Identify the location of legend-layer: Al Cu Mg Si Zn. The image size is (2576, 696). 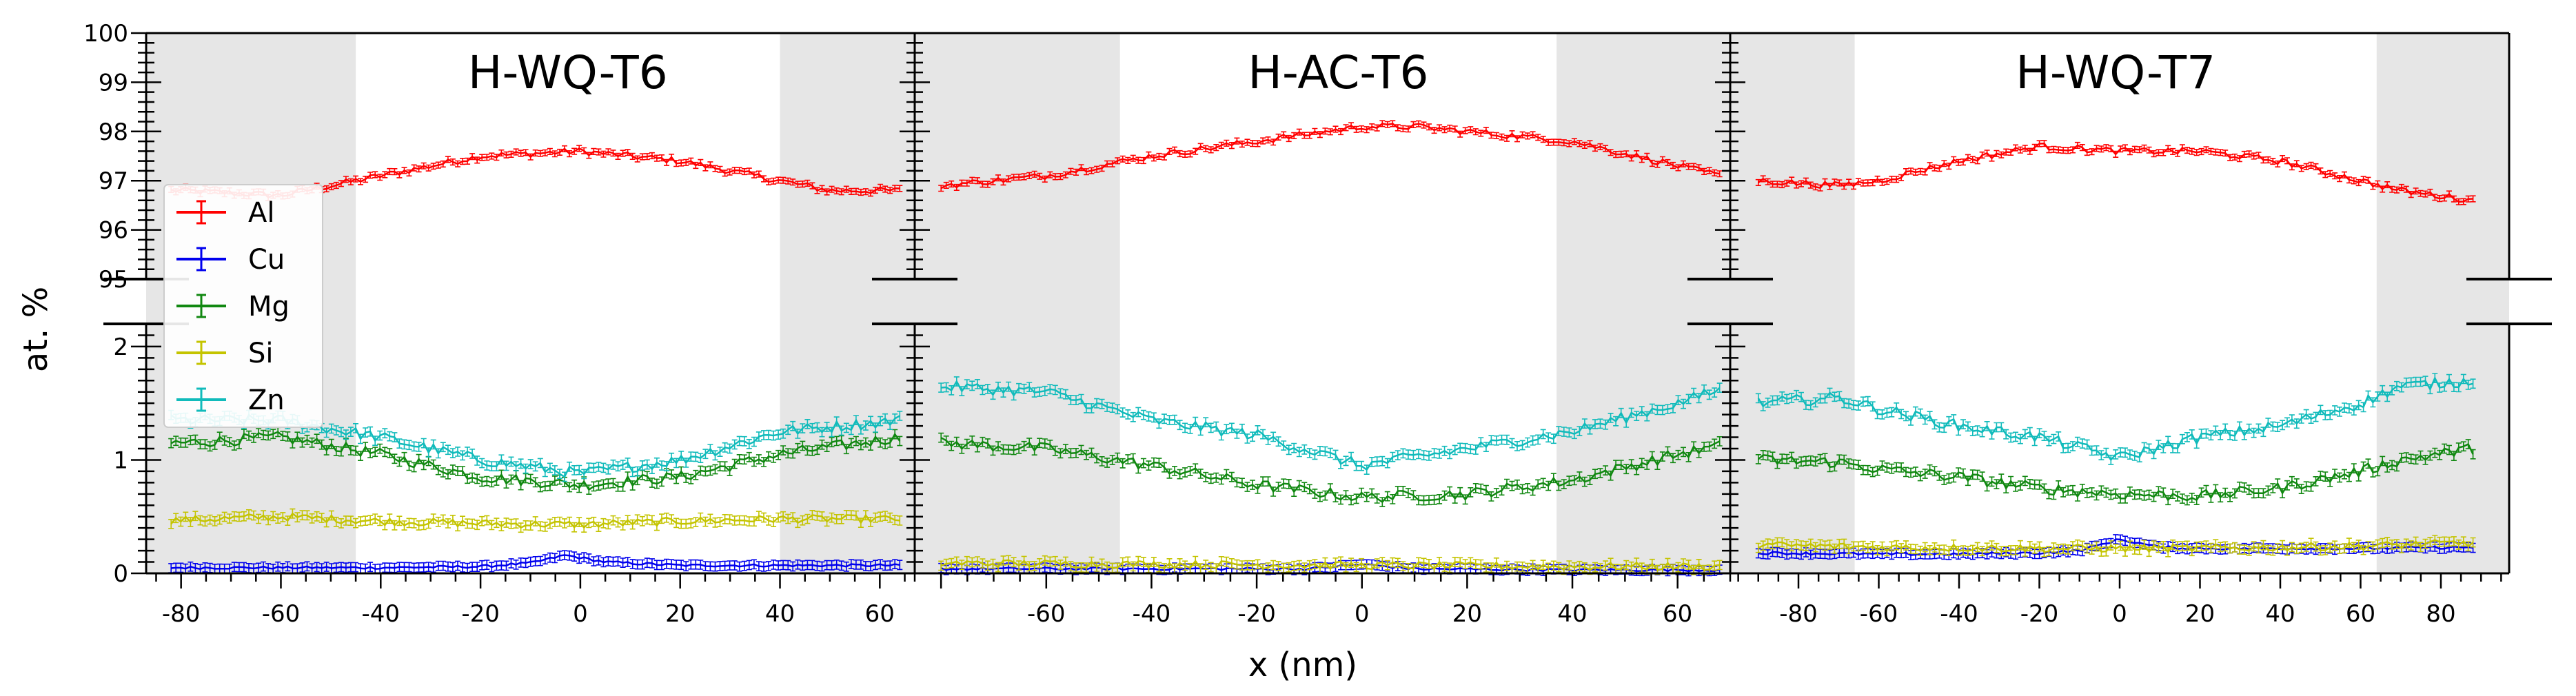
(243, 306).